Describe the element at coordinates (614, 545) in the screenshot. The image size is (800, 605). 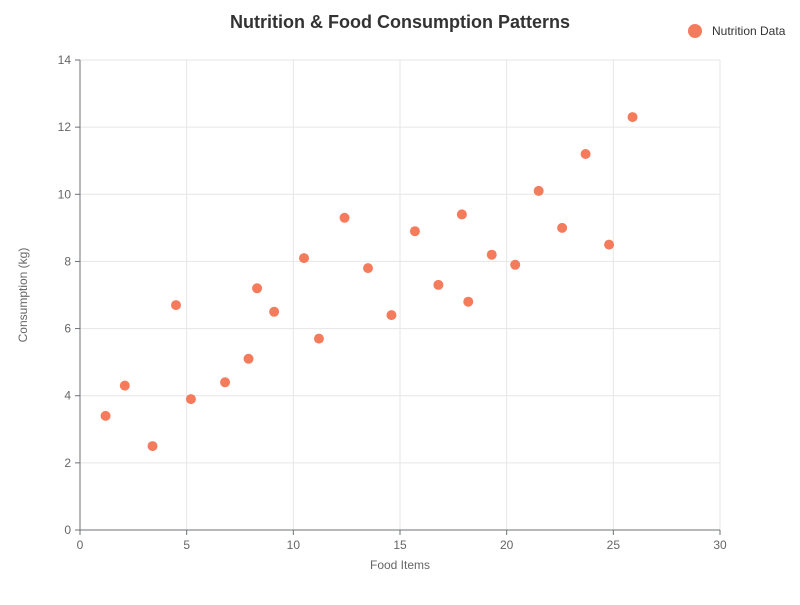
I see `x-tick-label: 25` at that location.